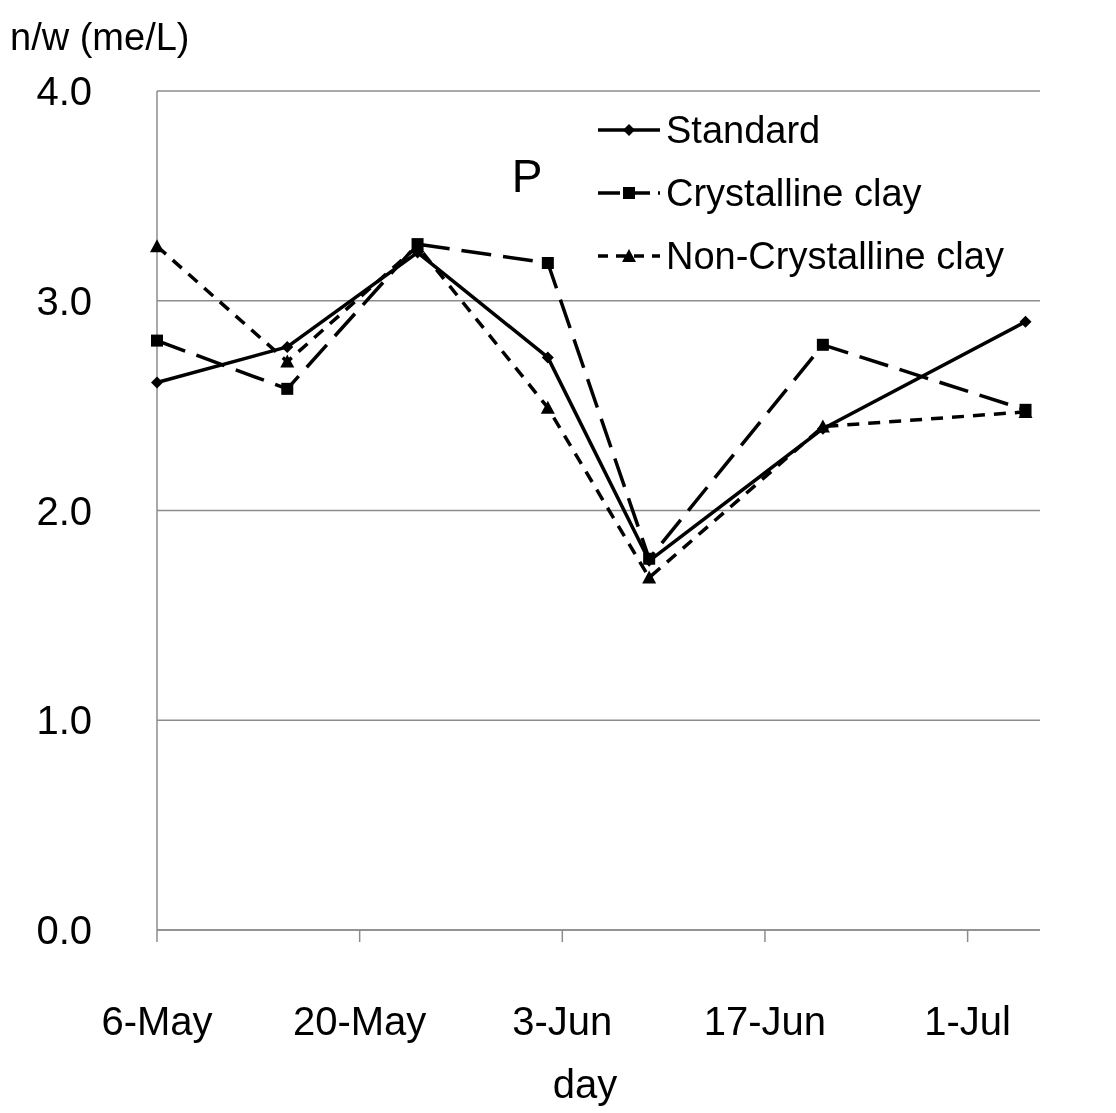  I want to click on y-tick-label: 2.0, so click(64, 510).